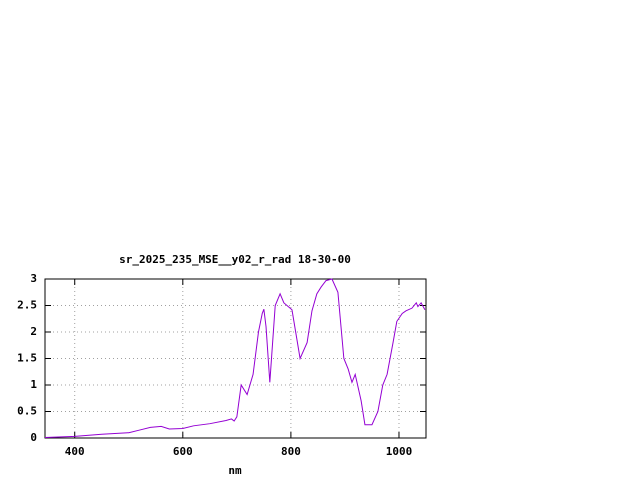 The width and height of the screenshot is (640, 480). I want to click on x-tick-label: 400, so click(75, 451).